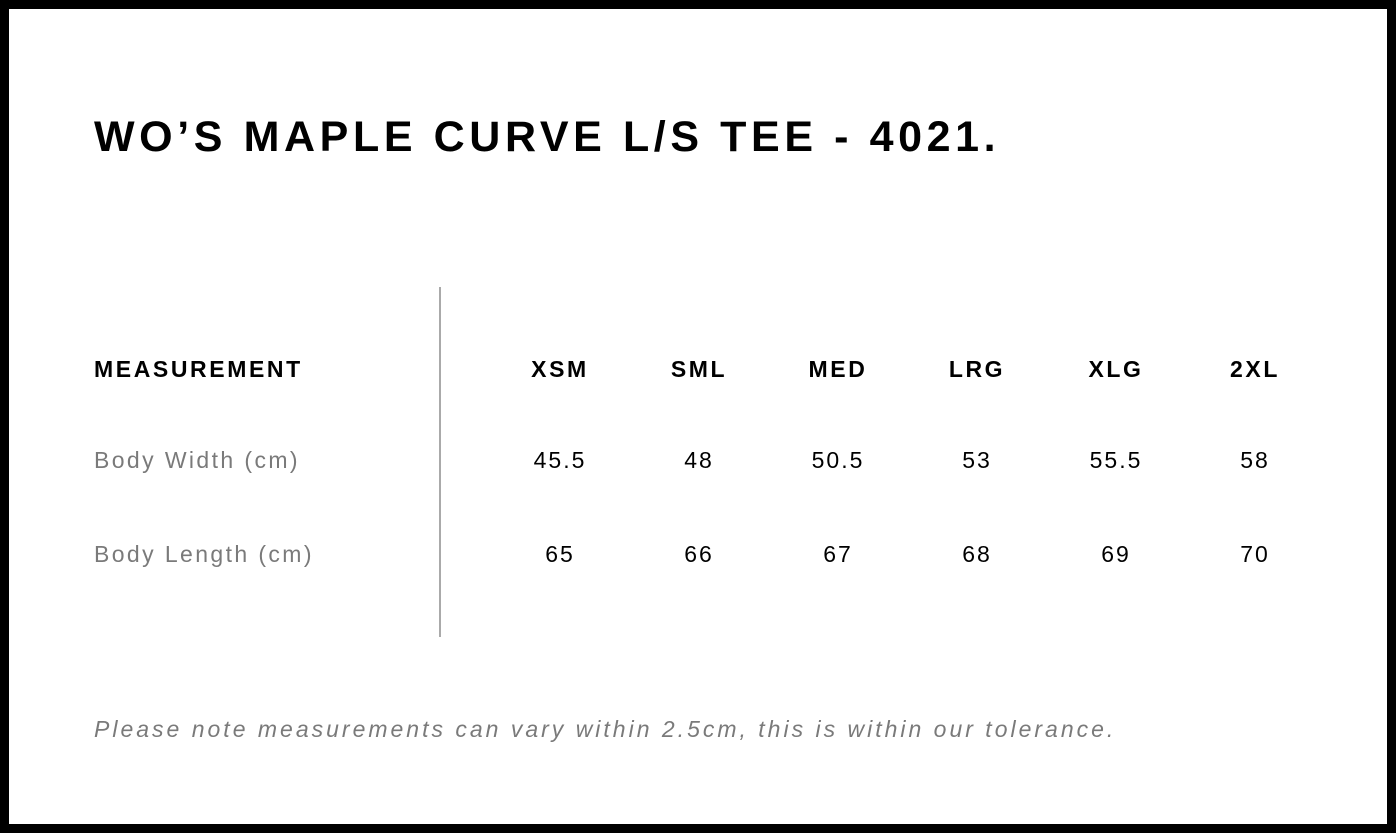 The height and width of the screenshot is (833, 1396). What do you see at coordinates (1116, 460) in the screenshot?
I see `table-cell: 55.5` at bounding box center [1116, 460].